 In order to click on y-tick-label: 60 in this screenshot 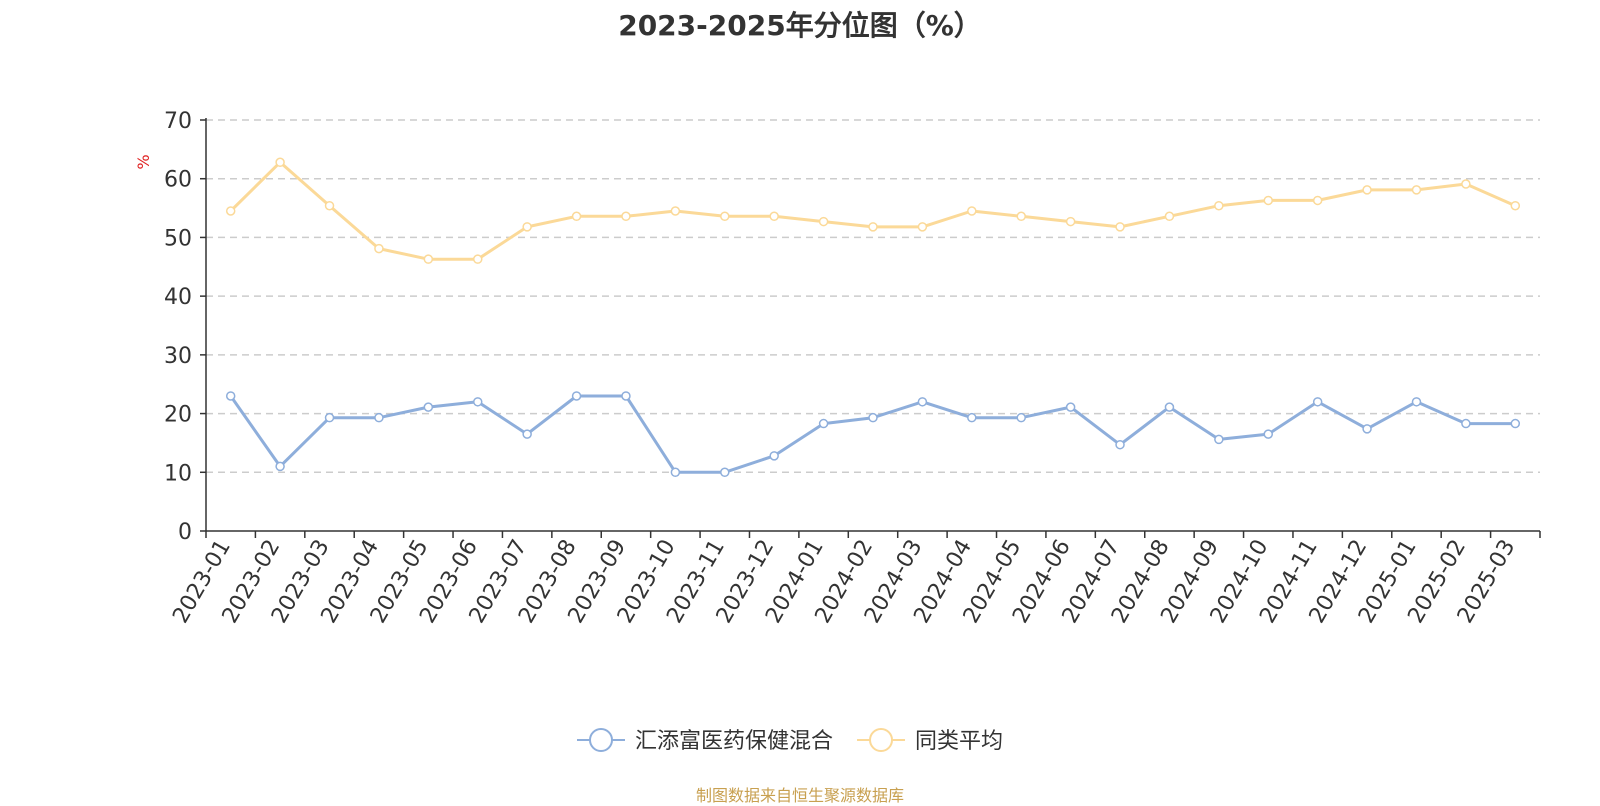, I will do `click(178, 180)`.